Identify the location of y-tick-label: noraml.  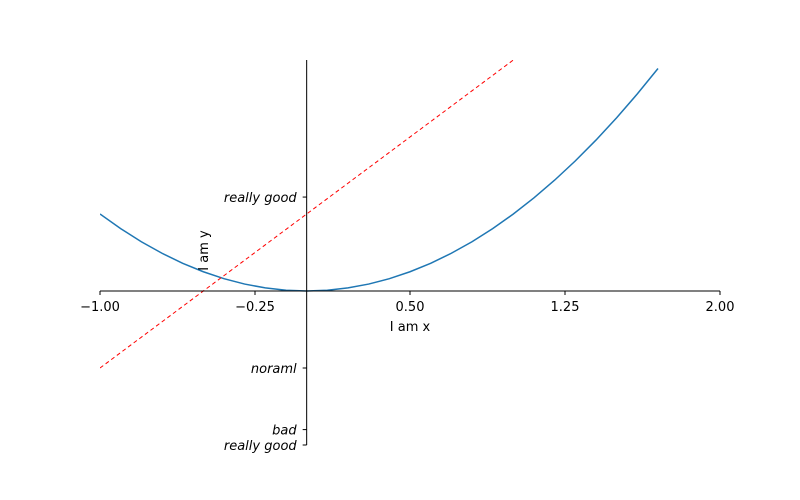
(274, 369).